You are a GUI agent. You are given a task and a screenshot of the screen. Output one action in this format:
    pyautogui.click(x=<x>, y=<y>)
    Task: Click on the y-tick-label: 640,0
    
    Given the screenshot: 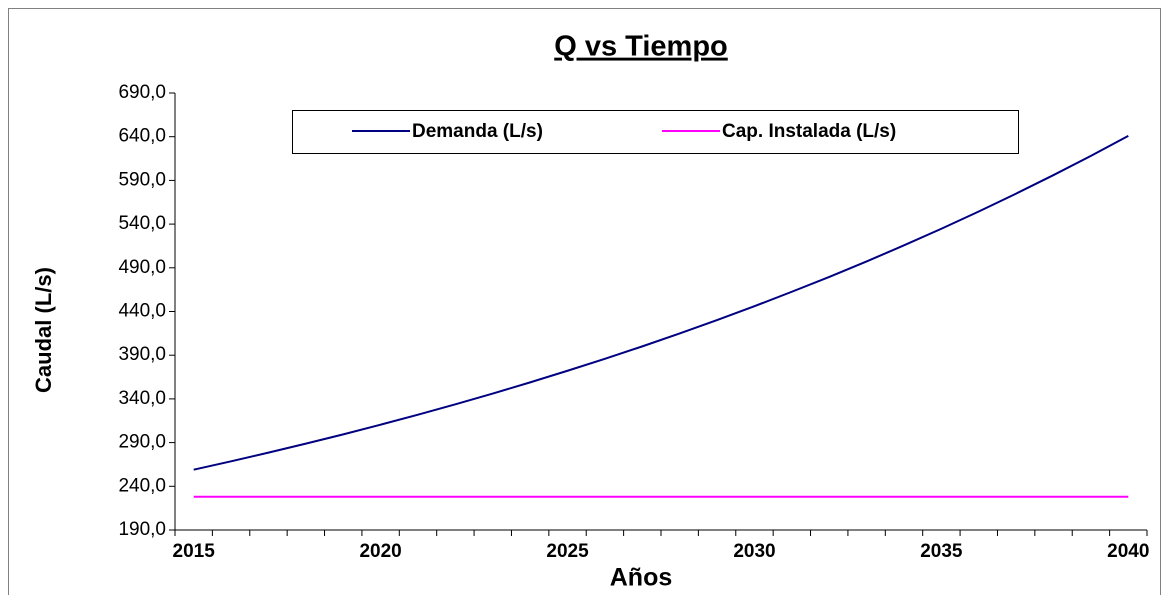 What is the action you would take?
    pyautogui.click(x=142, y=136)
    